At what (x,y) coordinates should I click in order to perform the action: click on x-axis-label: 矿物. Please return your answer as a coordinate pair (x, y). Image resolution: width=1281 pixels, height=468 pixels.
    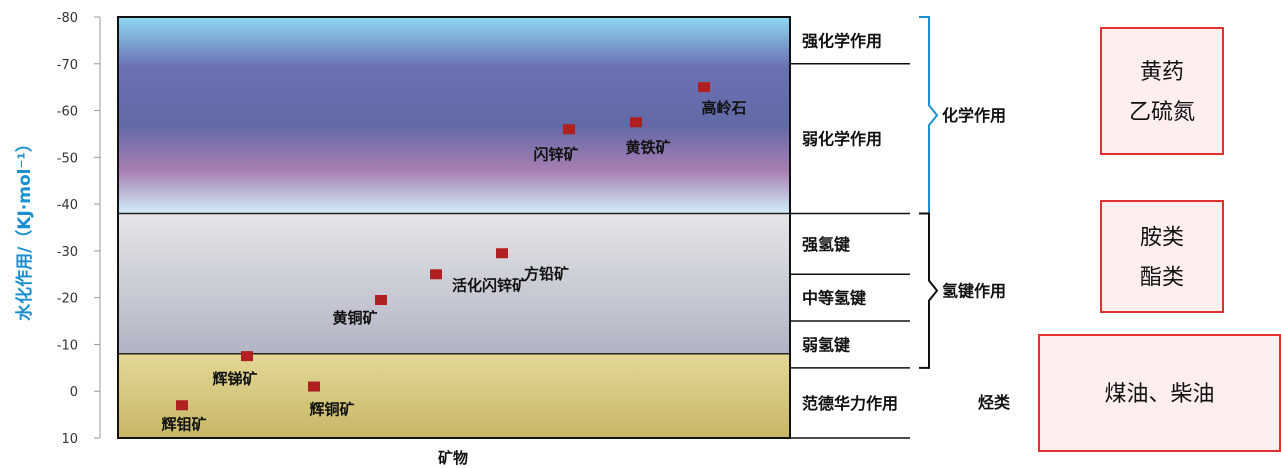
    Looking at the image, I should click on (453, 458).